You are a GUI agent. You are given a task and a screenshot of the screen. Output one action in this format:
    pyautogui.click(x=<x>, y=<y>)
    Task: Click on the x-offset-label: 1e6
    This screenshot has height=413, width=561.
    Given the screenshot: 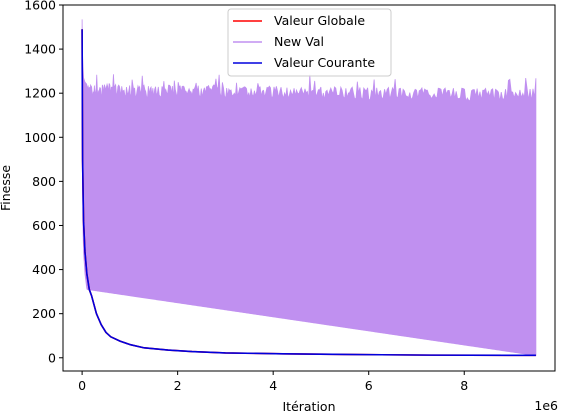 What is the action you would take?
    pyautogui.click(x=546, y=405)
    